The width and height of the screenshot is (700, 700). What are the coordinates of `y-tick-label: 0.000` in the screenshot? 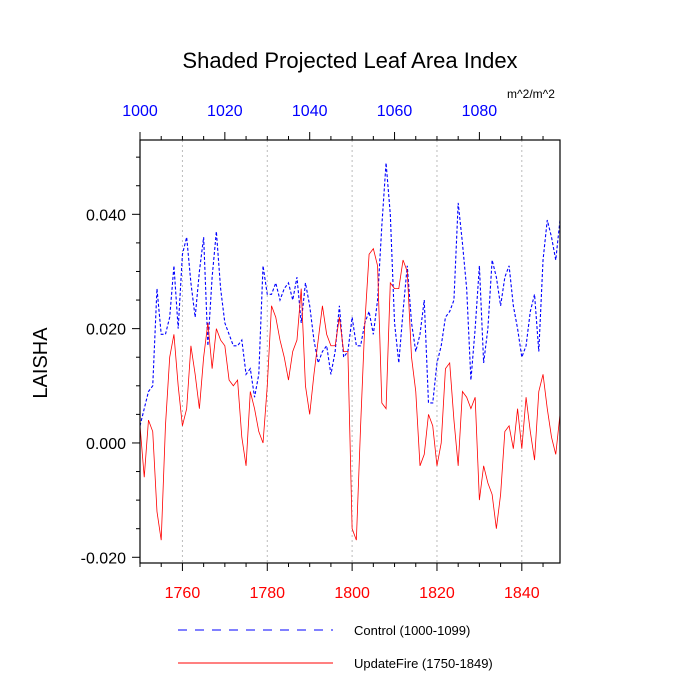 It's located at (106, 444).